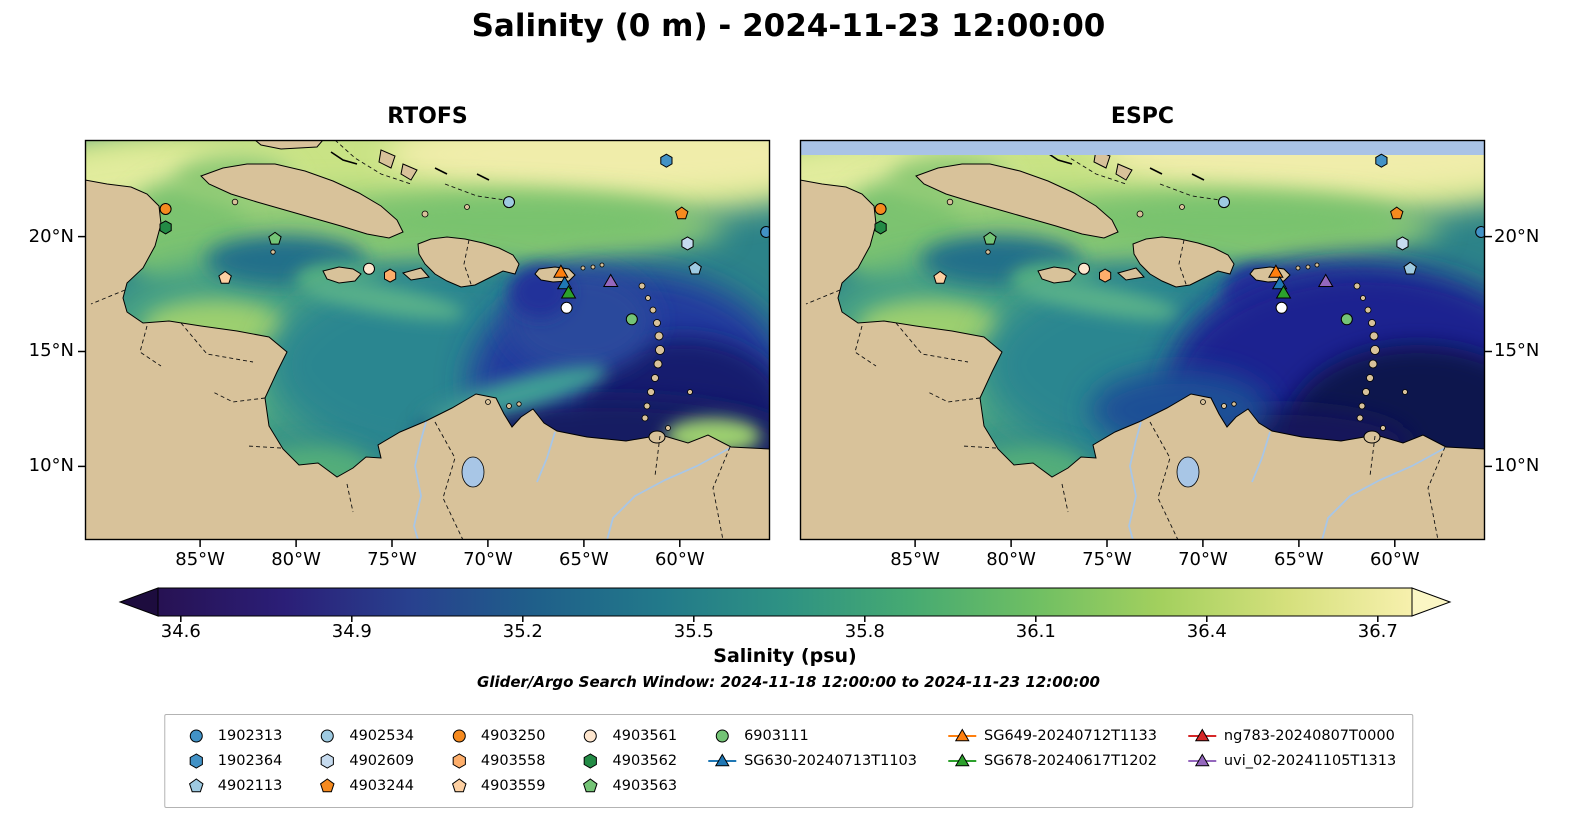  What do you see at coordinates (250, 761) in the screenshot?
I see `legend-item-label: 1902364` at bounding box center [250, 761].